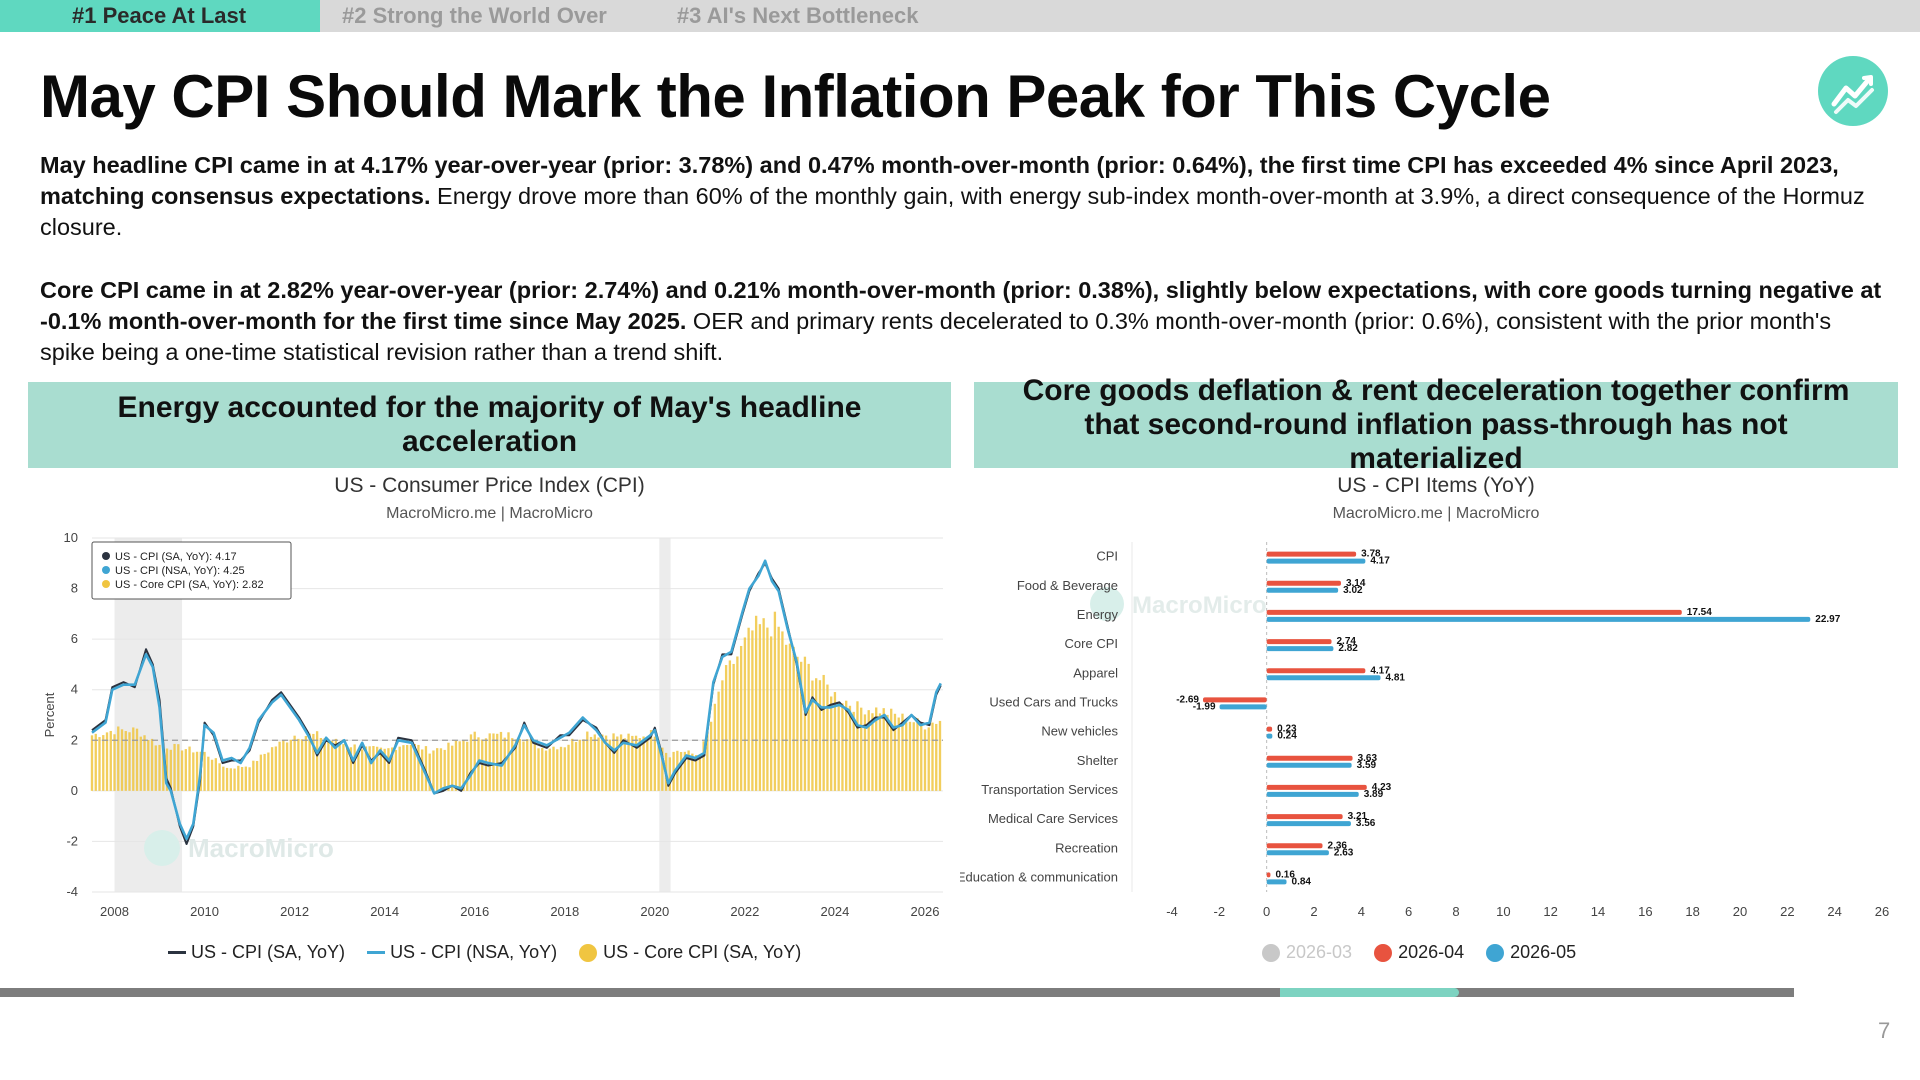 This screenshot has height=1080, width=1920. What do you see at coordinates (1371, 554) in the screenshot?
I see `bar-value-label: 3.78` at bounding box center [1371, 554].